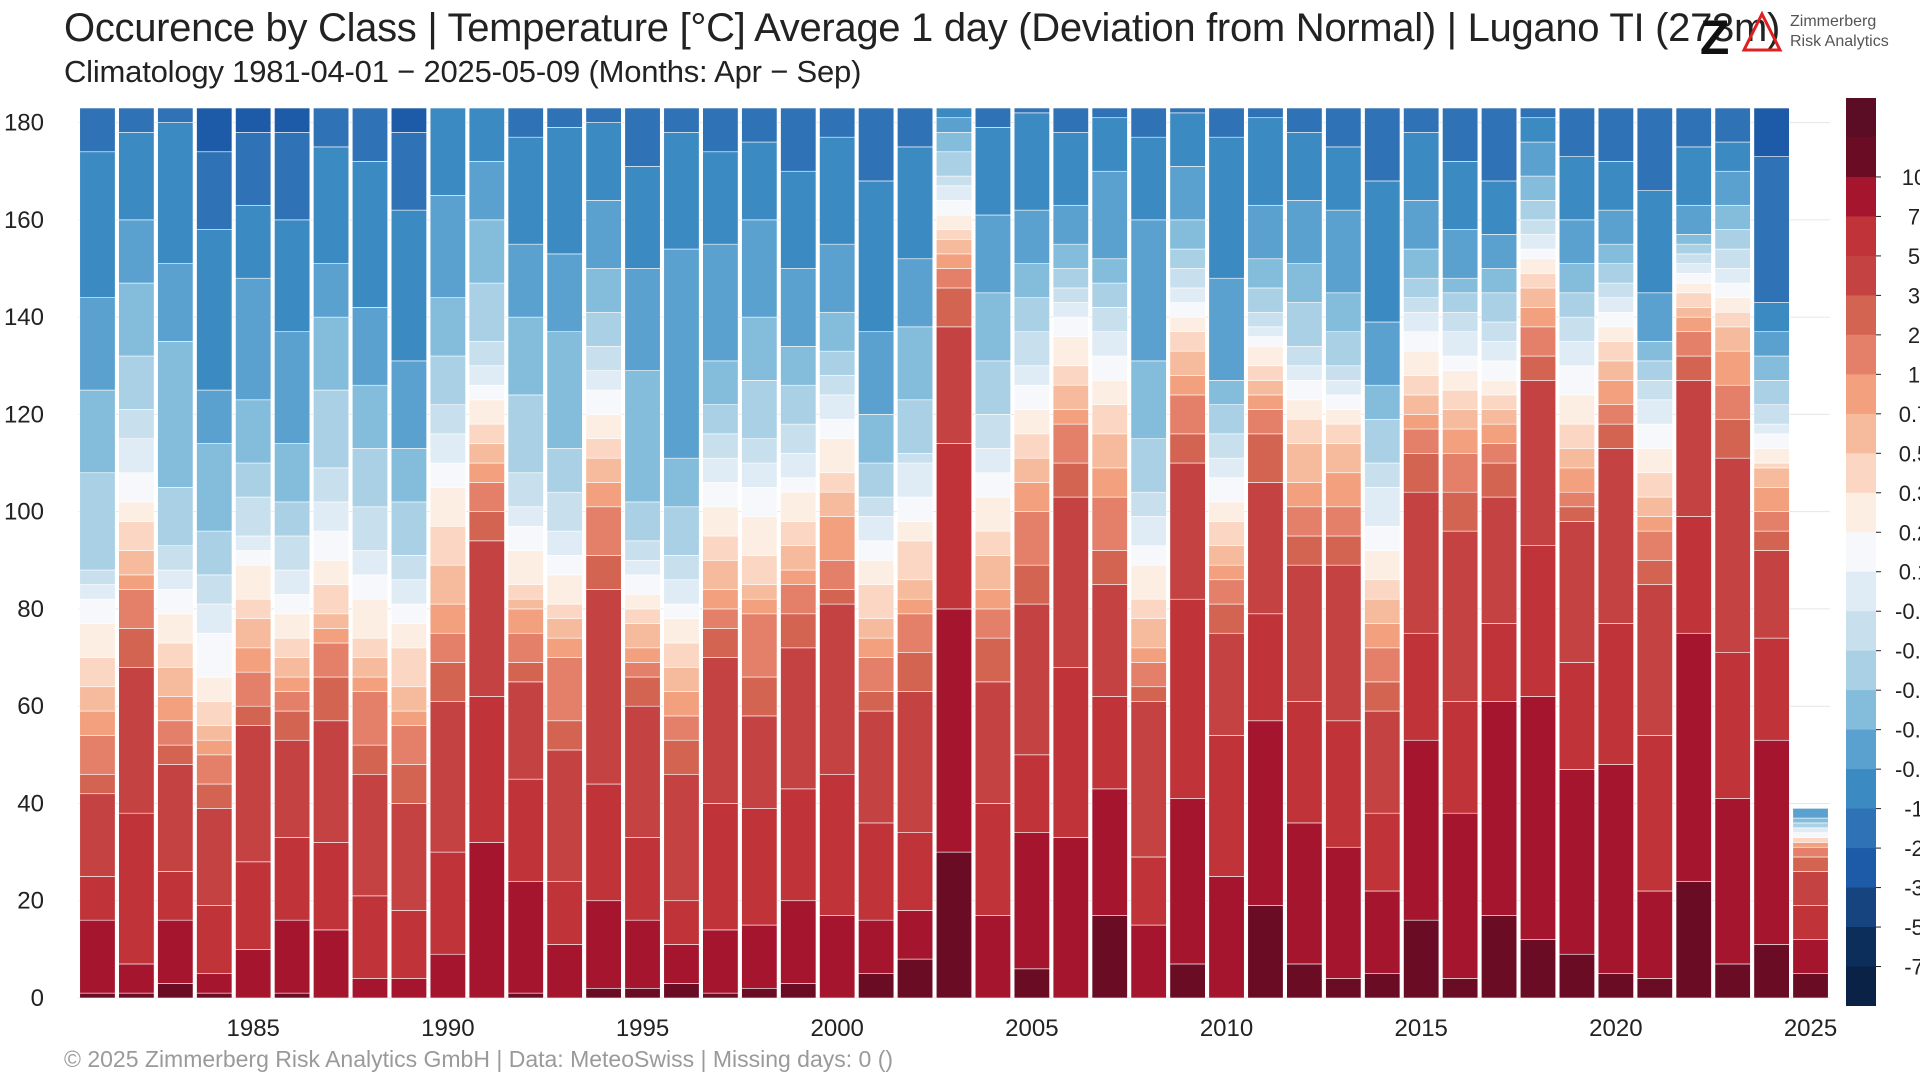 This screenshot has width=1920, height=1080. What do you see at coordinates (876, 550) in the screenshot?
I see `bar-segment-2001-class-0.1` at bounding box center [876, 550].